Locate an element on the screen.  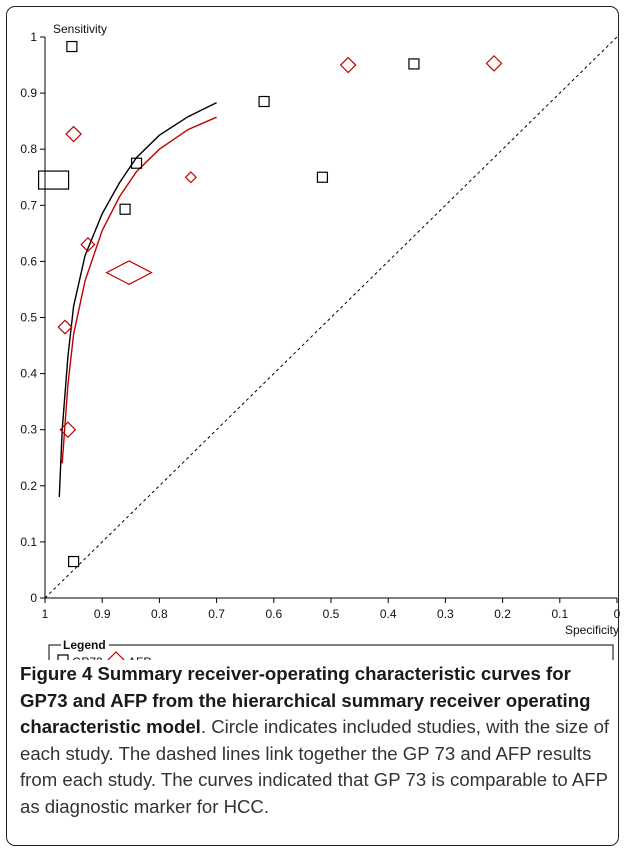
y-tick-label: 0.2 is located at coordinates (28, 486).